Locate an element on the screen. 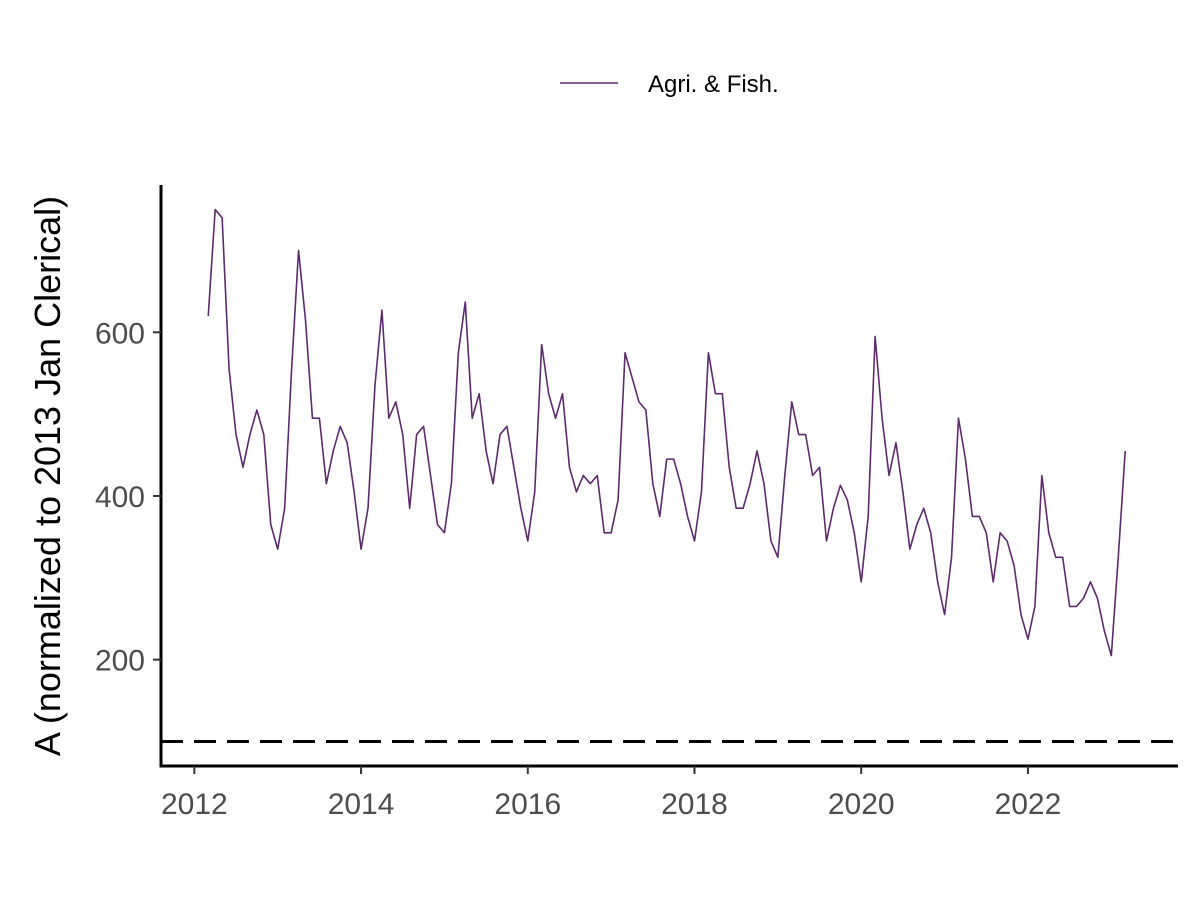 Image resolution: width=1200 pixels, height=905 pixels. y-tick-label: 400 is located at coordinates (120, 497).